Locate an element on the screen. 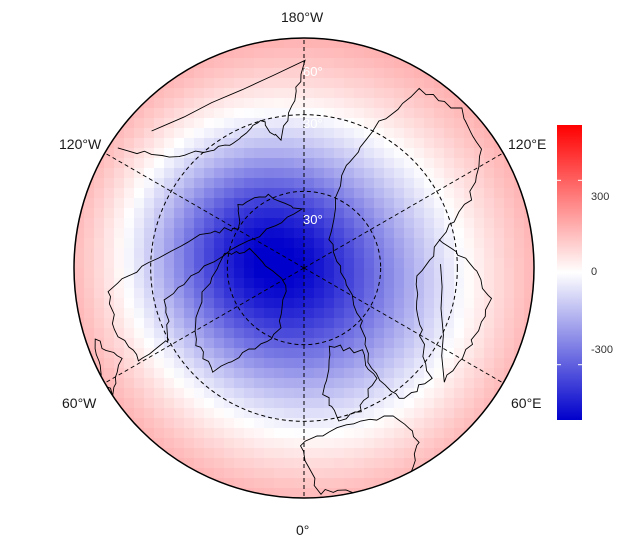 This screenshot has width=625, height=557. lon-label-180w: 180°W is located at coordinates (302, 17).